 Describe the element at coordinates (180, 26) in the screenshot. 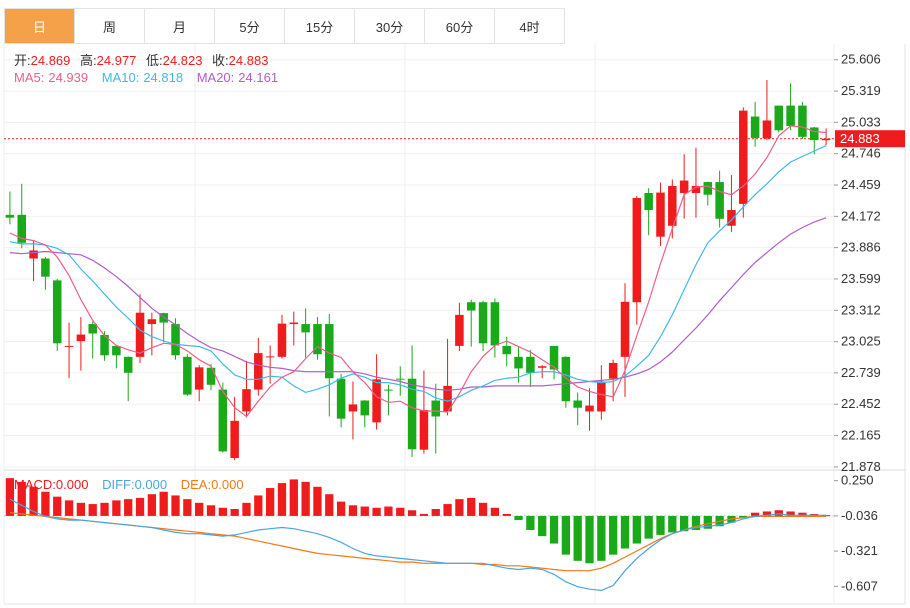

I see `tab-2: 月` at that location.